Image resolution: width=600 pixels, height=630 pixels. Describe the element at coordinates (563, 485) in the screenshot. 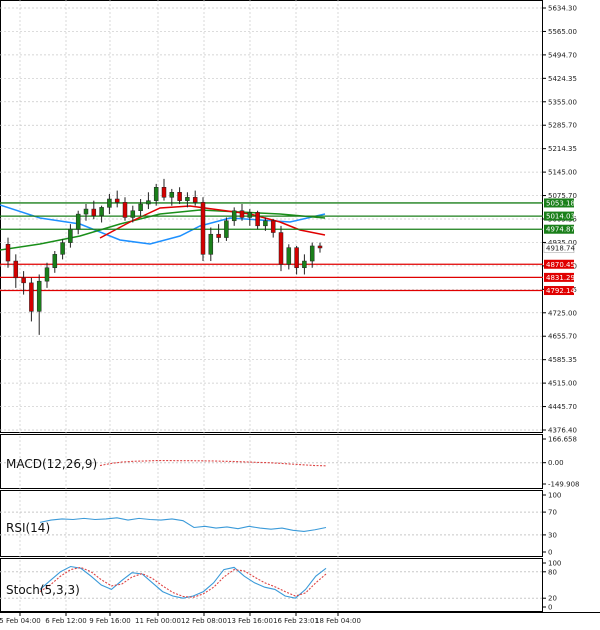

I see `panel-y-tick-label: -149.908` at that location.